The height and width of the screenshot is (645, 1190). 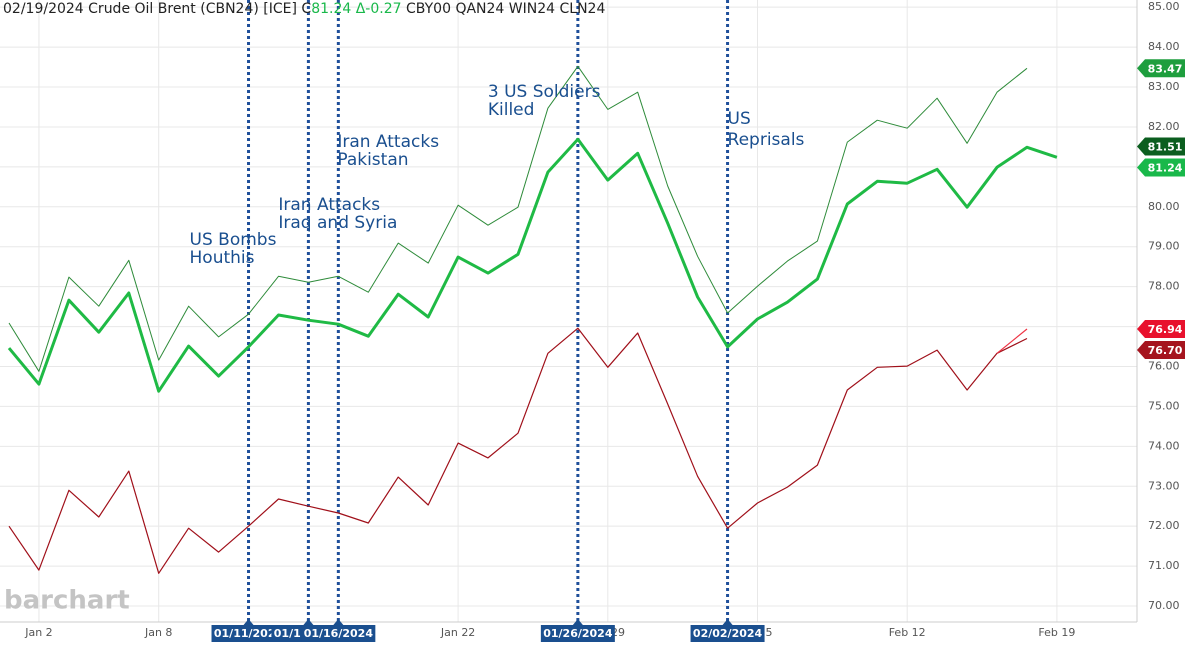 I want to click on y-tick-label: 71.00, so click(x=1164, y=565).